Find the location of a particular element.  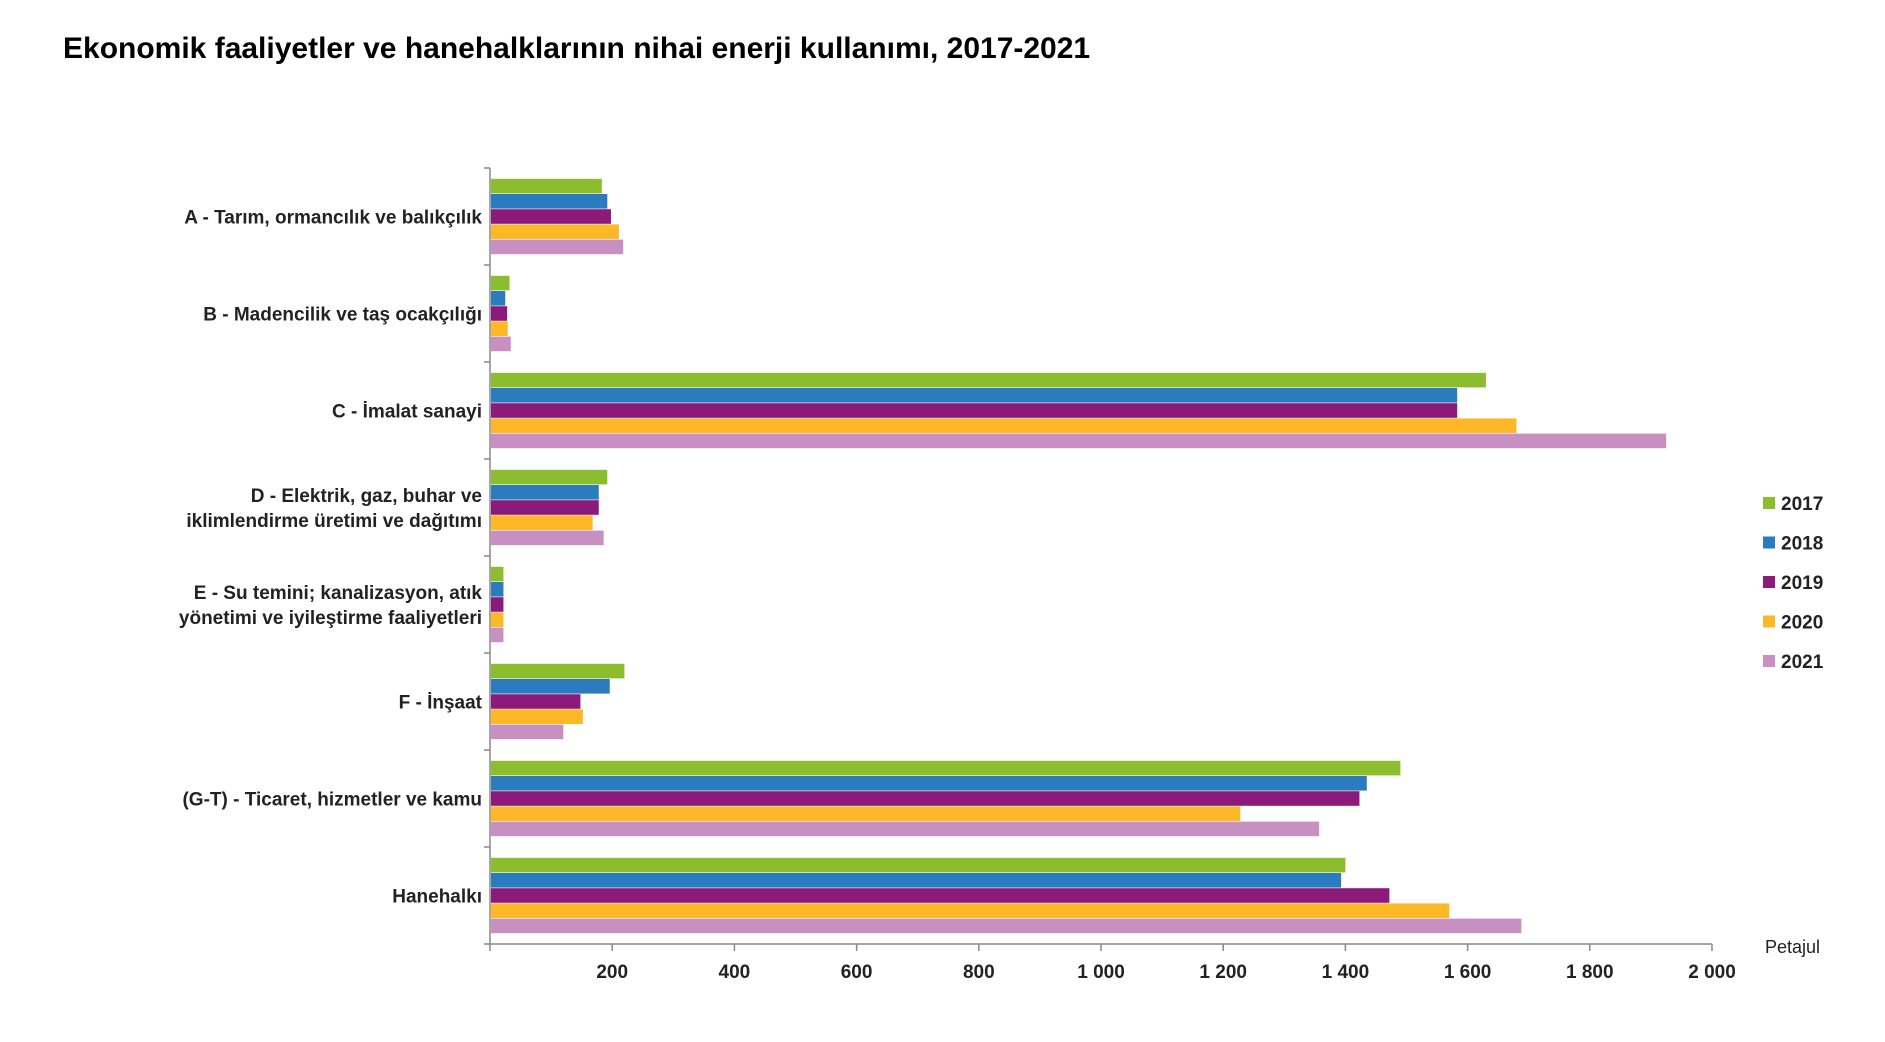

x-axis-unit-label: Petajul is located at coordinates (1792, 947).